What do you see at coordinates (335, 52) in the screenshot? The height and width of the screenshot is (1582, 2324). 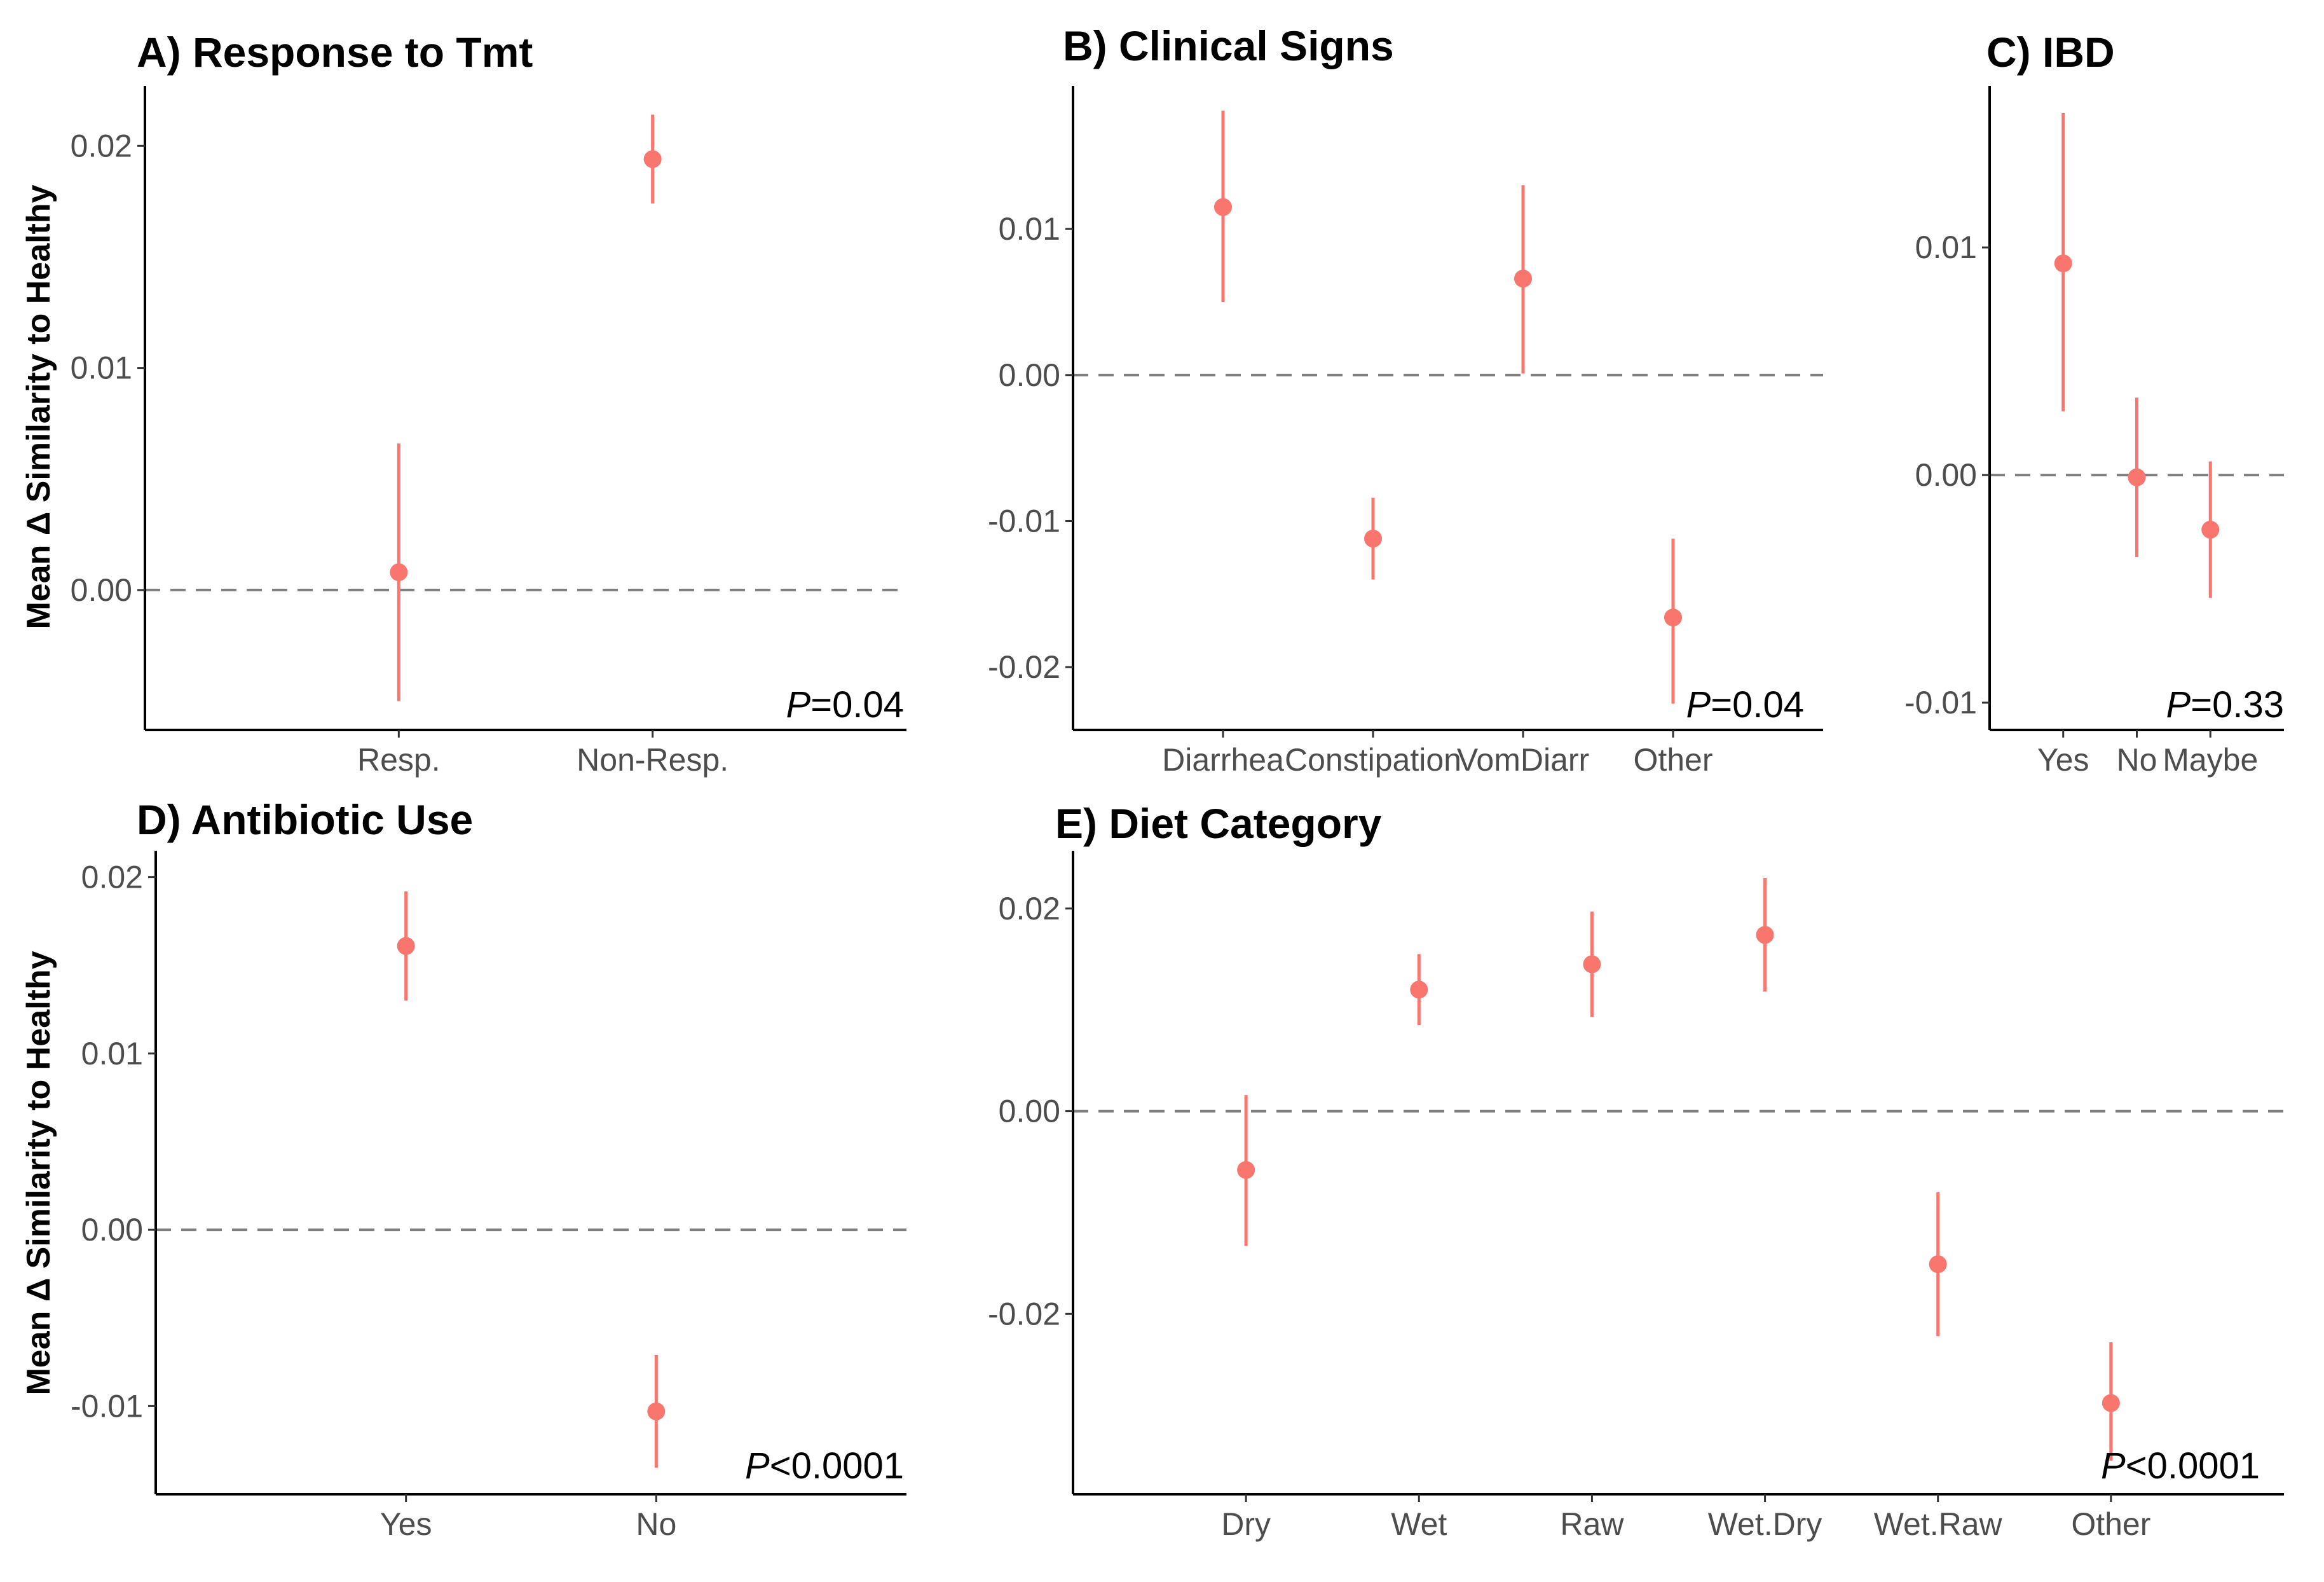 I see `panel-title: A) Response to Tmt` at bounding box center [335, 52].